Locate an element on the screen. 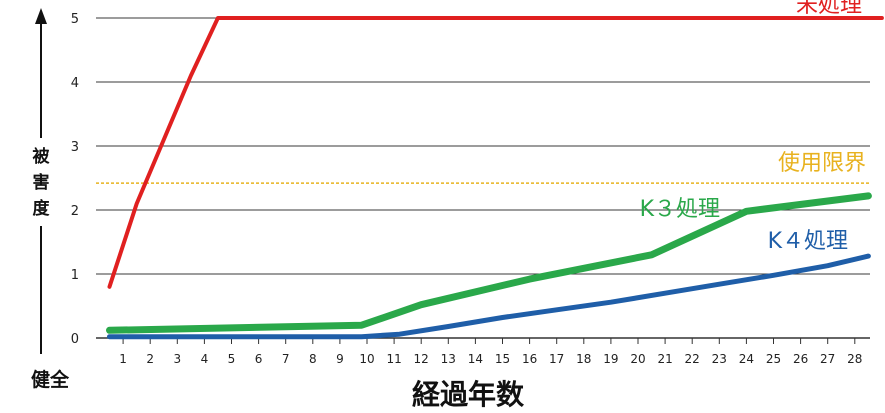 Image resolution: width=885 pixels, height=413 pixels. y-tick-label-1: 1 is located at coordinates (75, 275).